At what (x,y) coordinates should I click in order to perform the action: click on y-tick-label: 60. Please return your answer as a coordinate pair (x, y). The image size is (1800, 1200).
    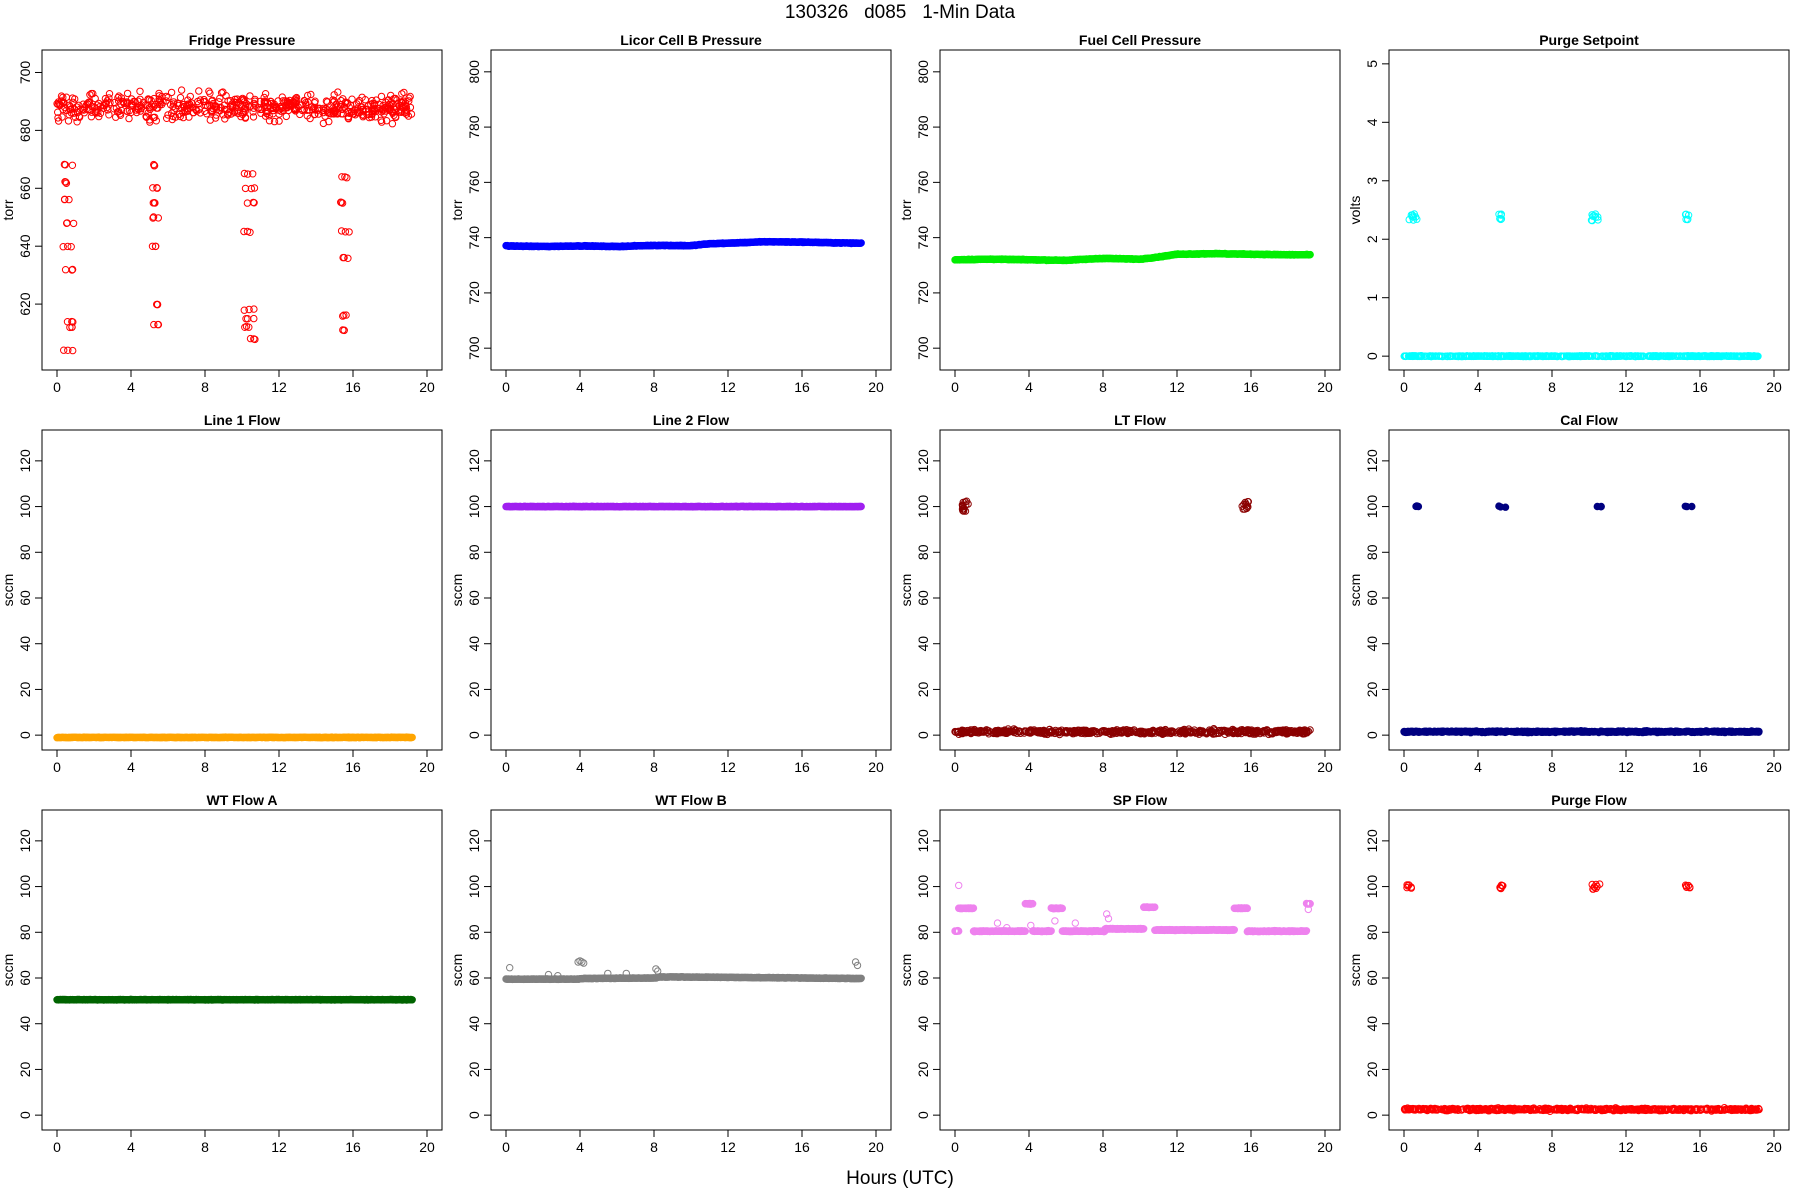
    Looking at the image, I should click on (923, 598).